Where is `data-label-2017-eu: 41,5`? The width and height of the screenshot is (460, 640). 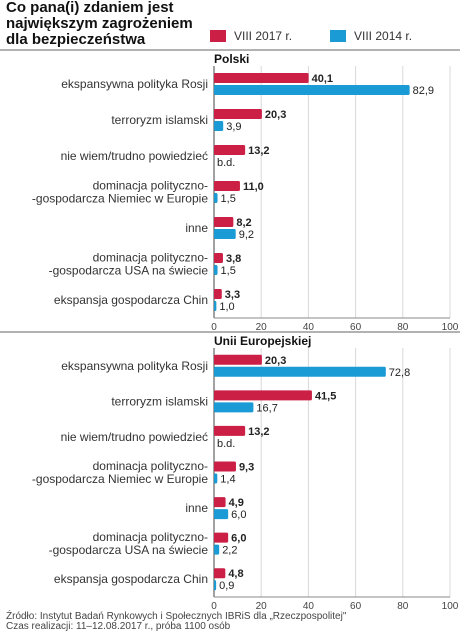 data-label-2017-eu: 41,5 is located at coordinates (325, 396).